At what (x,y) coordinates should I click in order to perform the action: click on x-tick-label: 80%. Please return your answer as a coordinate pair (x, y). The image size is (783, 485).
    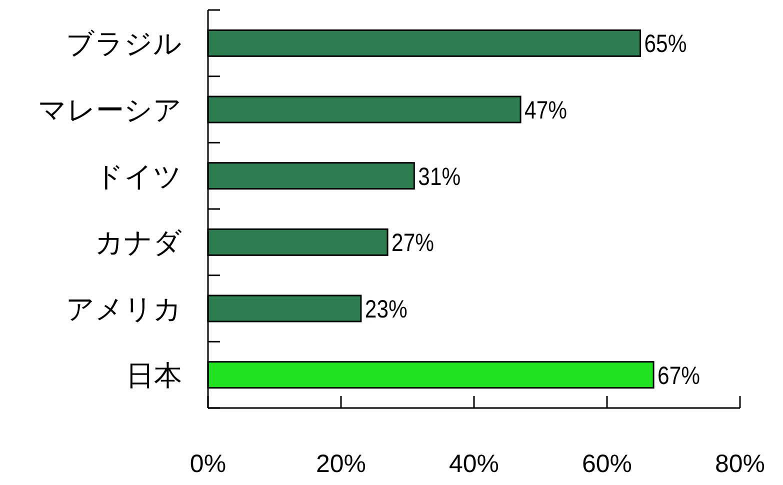
    Looking at the image, I should click on (740, 464).